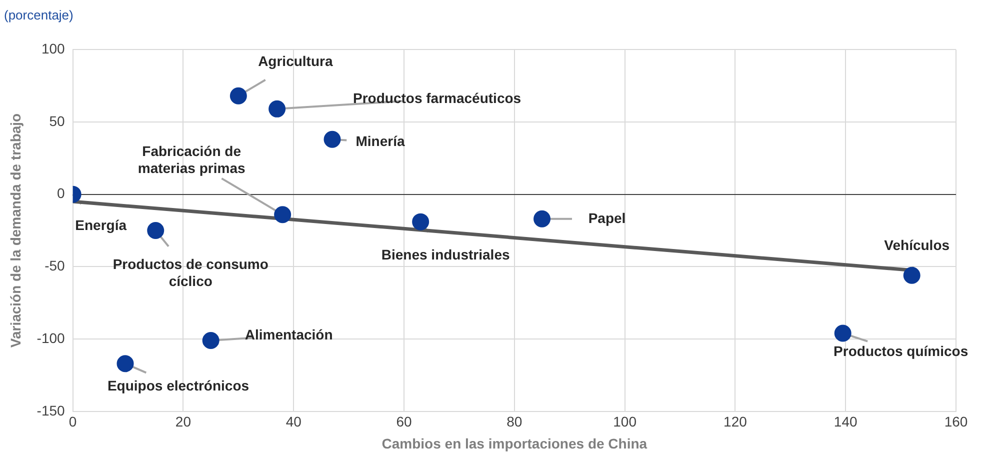  Describe the element at coordinates (404, 422) in the screenshot. I see `x-tick-label: 60` at that location.